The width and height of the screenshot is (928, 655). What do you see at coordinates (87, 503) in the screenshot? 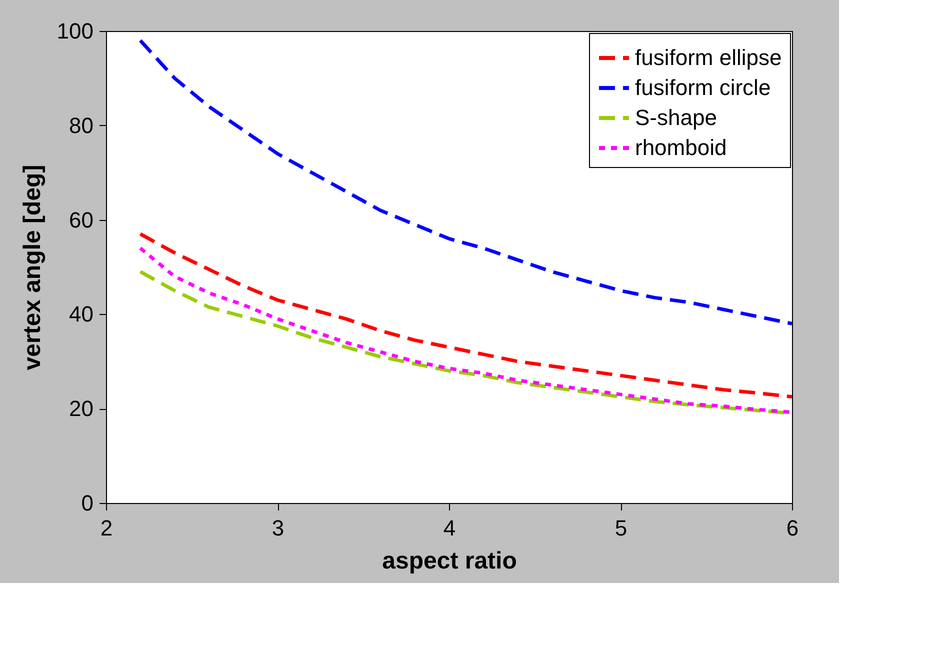
I see `y-tick-label: 0` at bounding box center [87, 503].